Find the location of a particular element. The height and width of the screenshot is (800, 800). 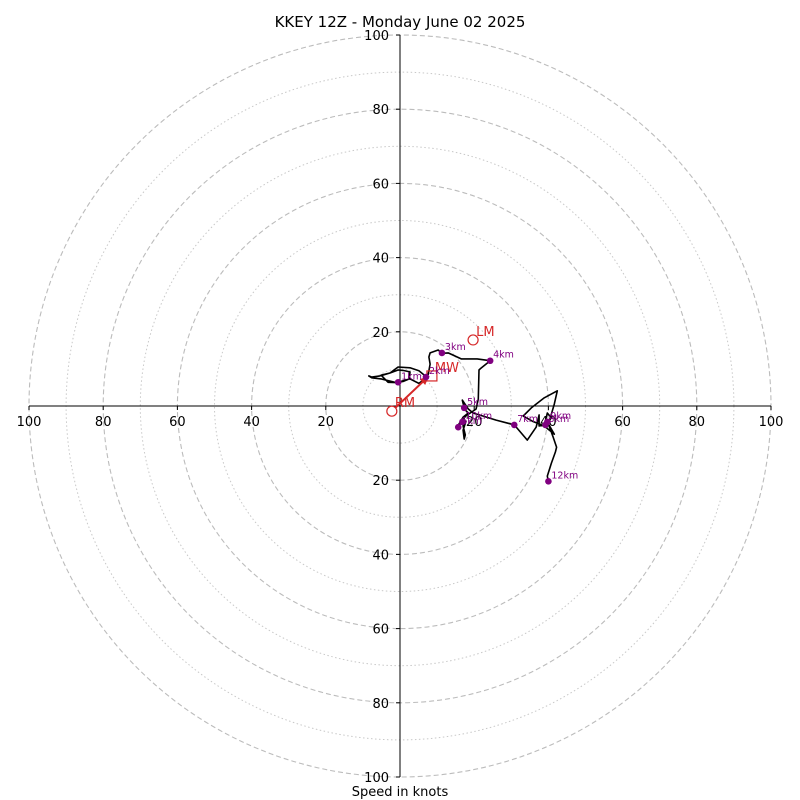

height-marker-4km is located at coordinates (490, 361).